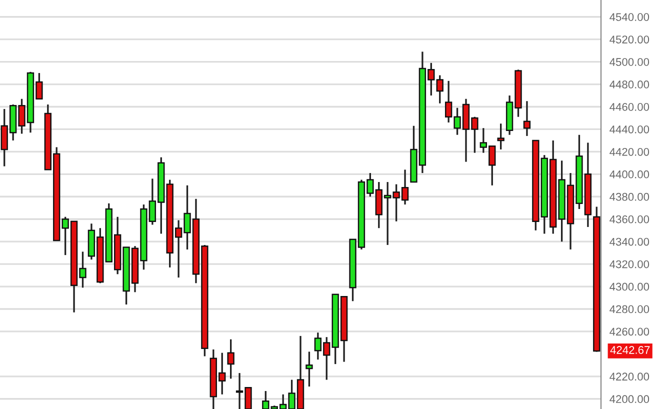  I want to click on y-tick-label: 4420.00, so click(630, 152).